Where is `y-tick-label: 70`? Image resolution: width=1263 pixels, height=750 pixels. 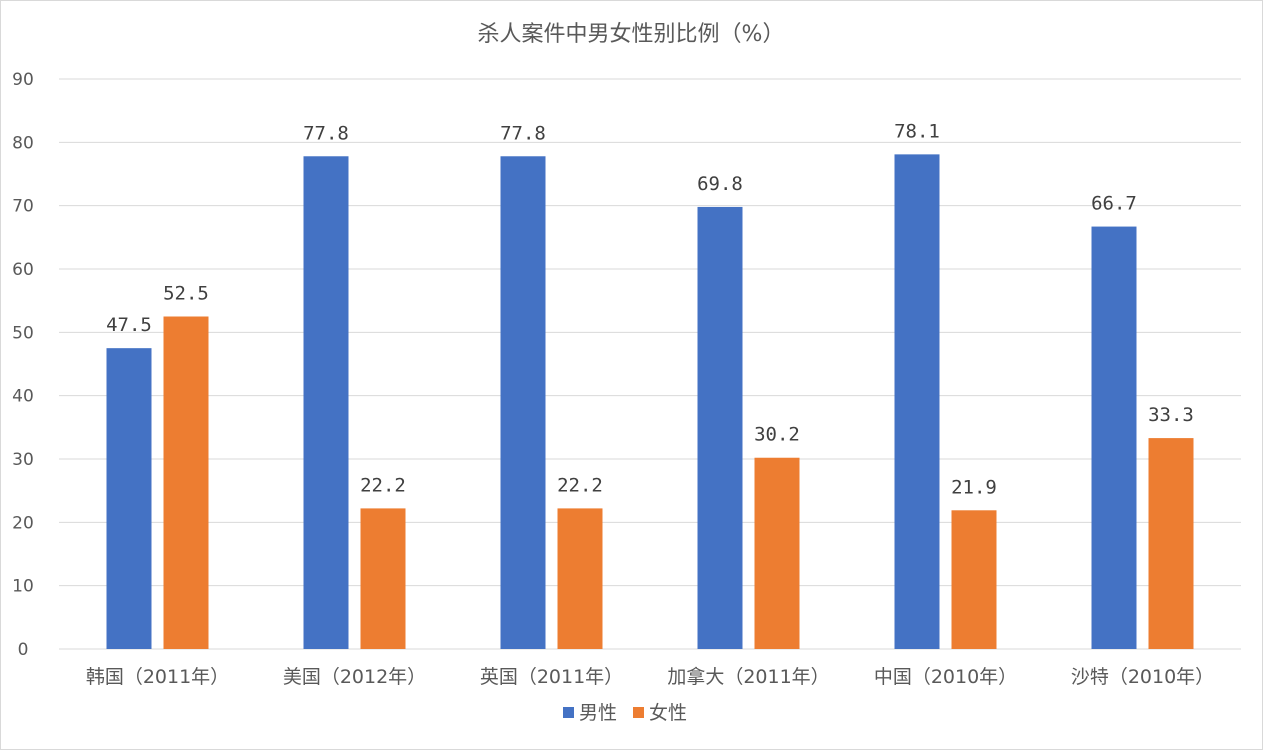
y-tick-label: 70 is located at coordinates (23, 207).